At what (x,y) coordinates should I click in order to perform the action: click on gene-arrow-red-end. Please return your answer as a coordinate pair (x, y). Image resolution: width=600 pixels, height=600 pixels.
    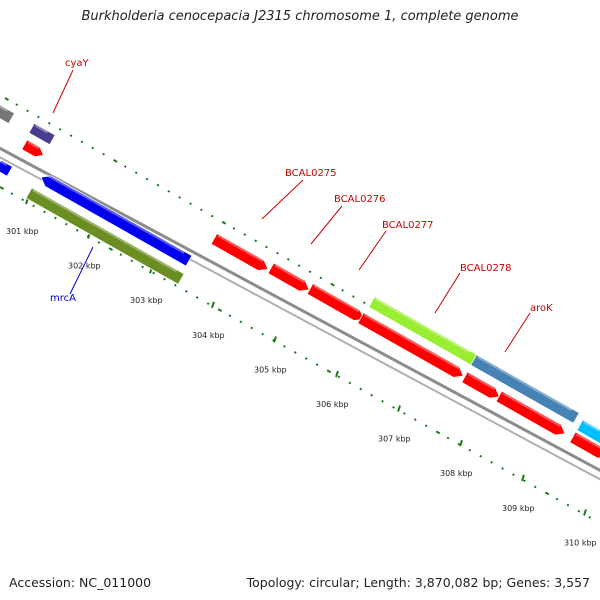
    Looking at the image, I should click on (530, 413).